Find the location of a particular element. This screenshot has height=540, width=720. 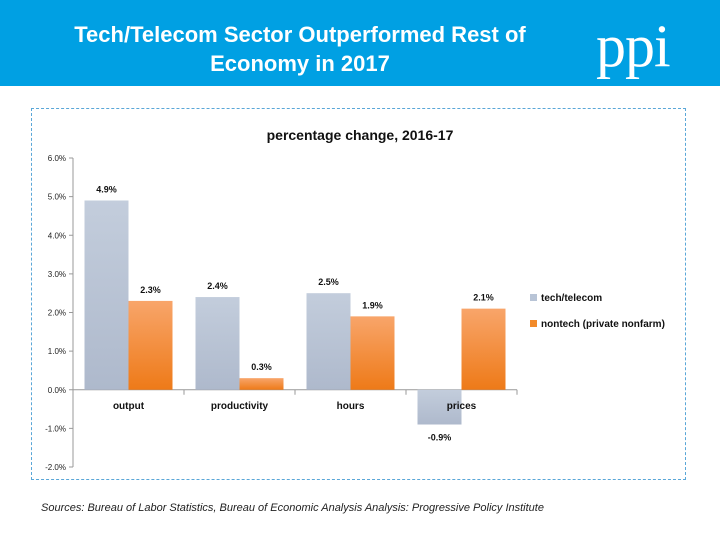

data-label: 4.9% is located at coordinates (106, 189).